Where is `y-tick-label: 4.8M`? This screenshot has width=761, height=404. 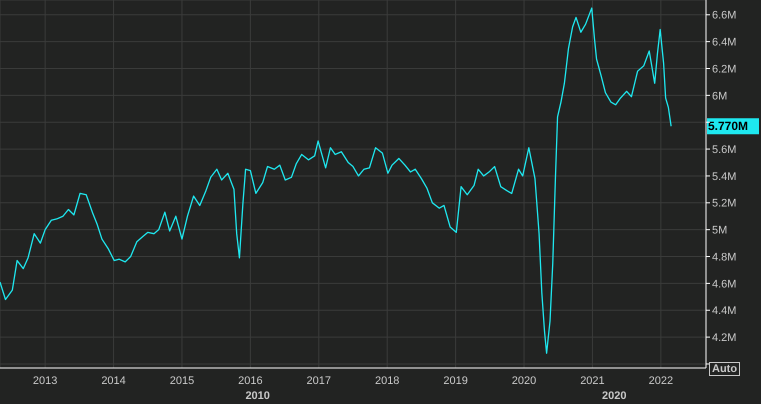
y-tick-label: 4.8M is located at coordinates (724, 257).